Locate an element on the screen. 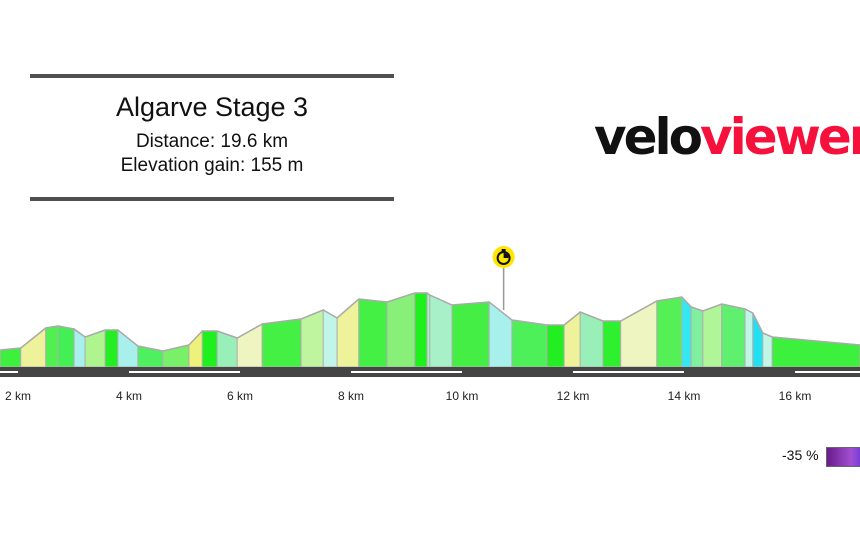  x-tick-label: 10 km is located at coordinates (462, 396).